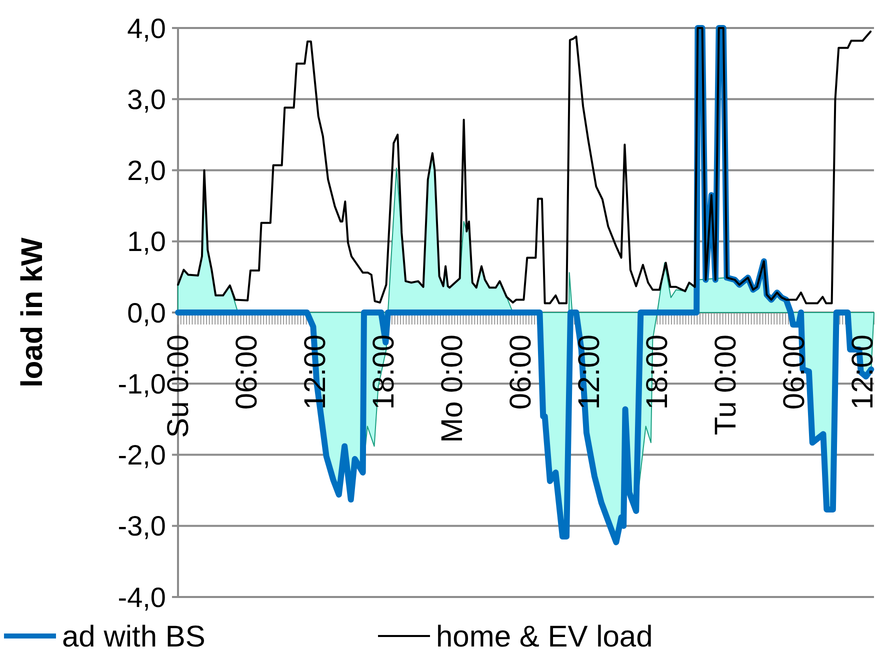 Image resolution: width=890 pixels, height=656 pixels. Describe the element at coordinates (134, 637) in the screenshot. I see `legend-label: ad with BS` at that location.